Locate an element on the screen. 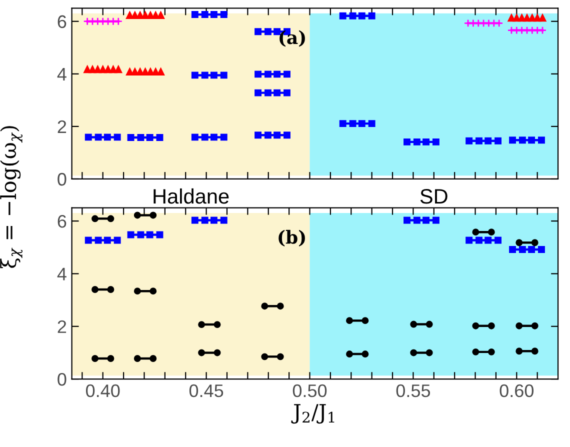 The height and width of the screenshot is (447, 570). annotation: (b) is located at coordinates (291, 238).